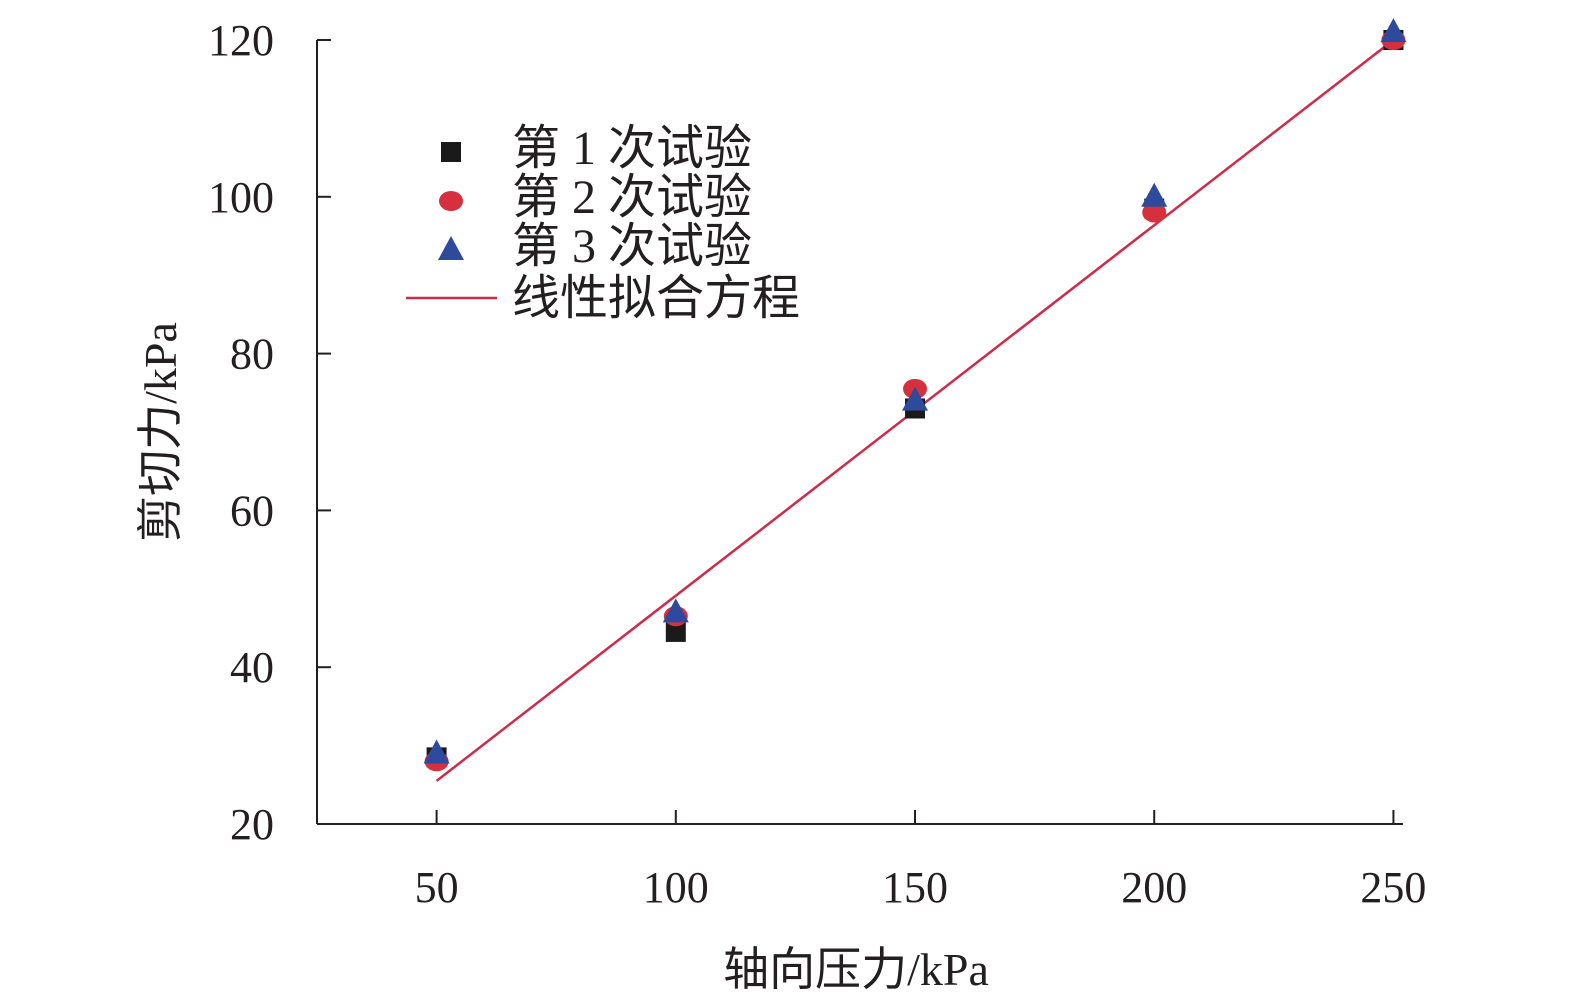 The image size is (1575, 1004). What do you see at coordinates (632, 197) in the screenshot?
I see `legend-label-series-2: 第 2 次试验` at bounding box center [632, 197].